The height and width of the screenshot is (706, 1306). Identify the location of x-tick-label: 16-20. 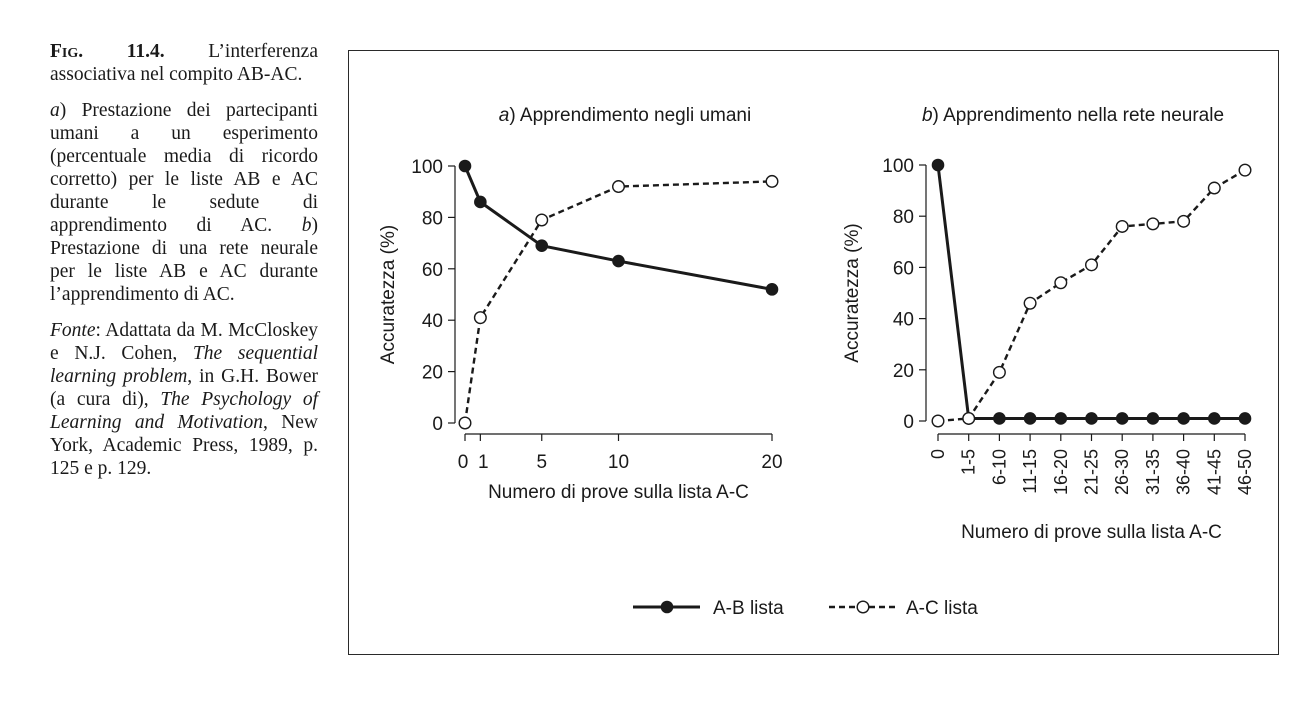
(1061, 472).